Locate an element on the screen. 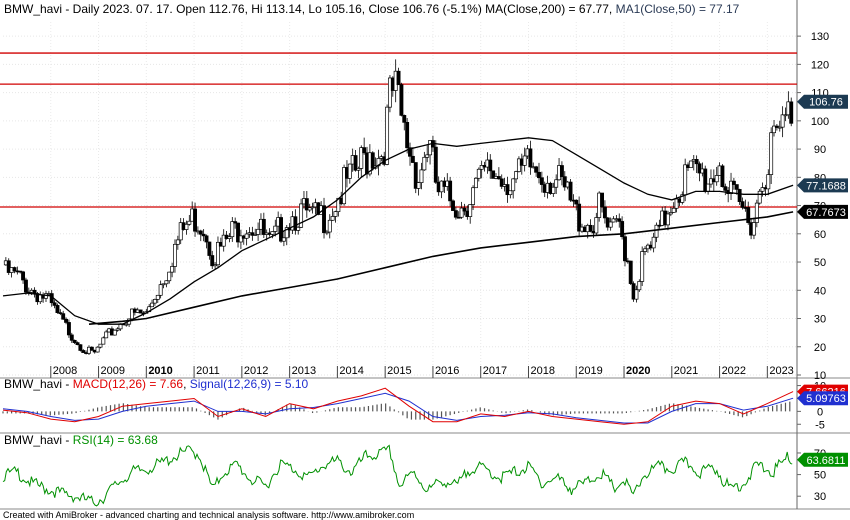 The height and width of the screenshot is (520, 850). rsi-header-prefix: BMW_havi - is located at coordinates (38, 440).